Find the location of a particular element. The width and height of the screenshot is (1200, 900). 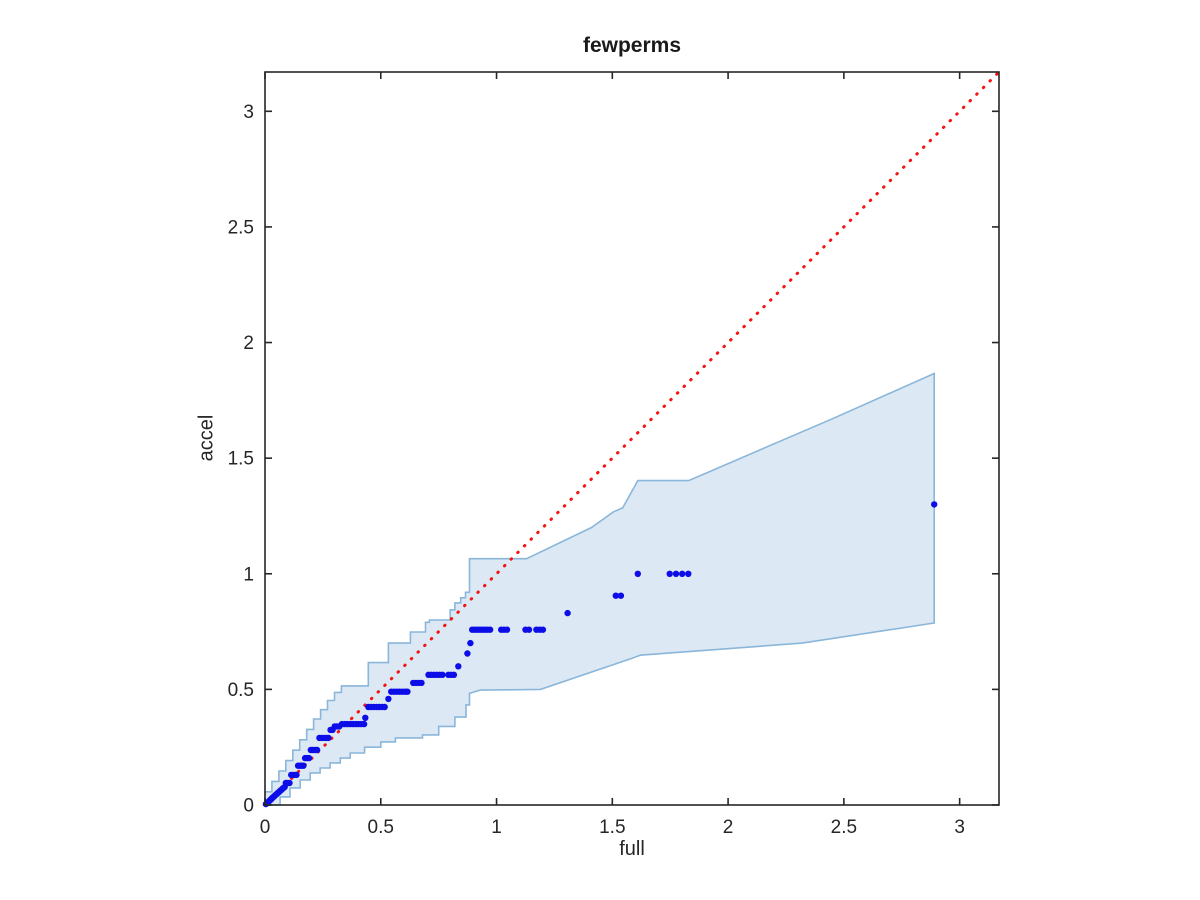

x-tick-label: 0.5 is located at coordinates (381, 827).